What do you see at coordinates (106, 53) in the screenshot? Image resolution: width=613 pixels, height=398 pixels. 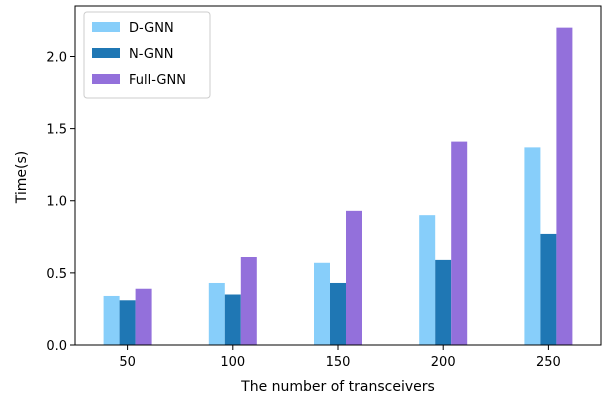 I see `legend-swatch-n-gnn` at bounding box center [106, 53].